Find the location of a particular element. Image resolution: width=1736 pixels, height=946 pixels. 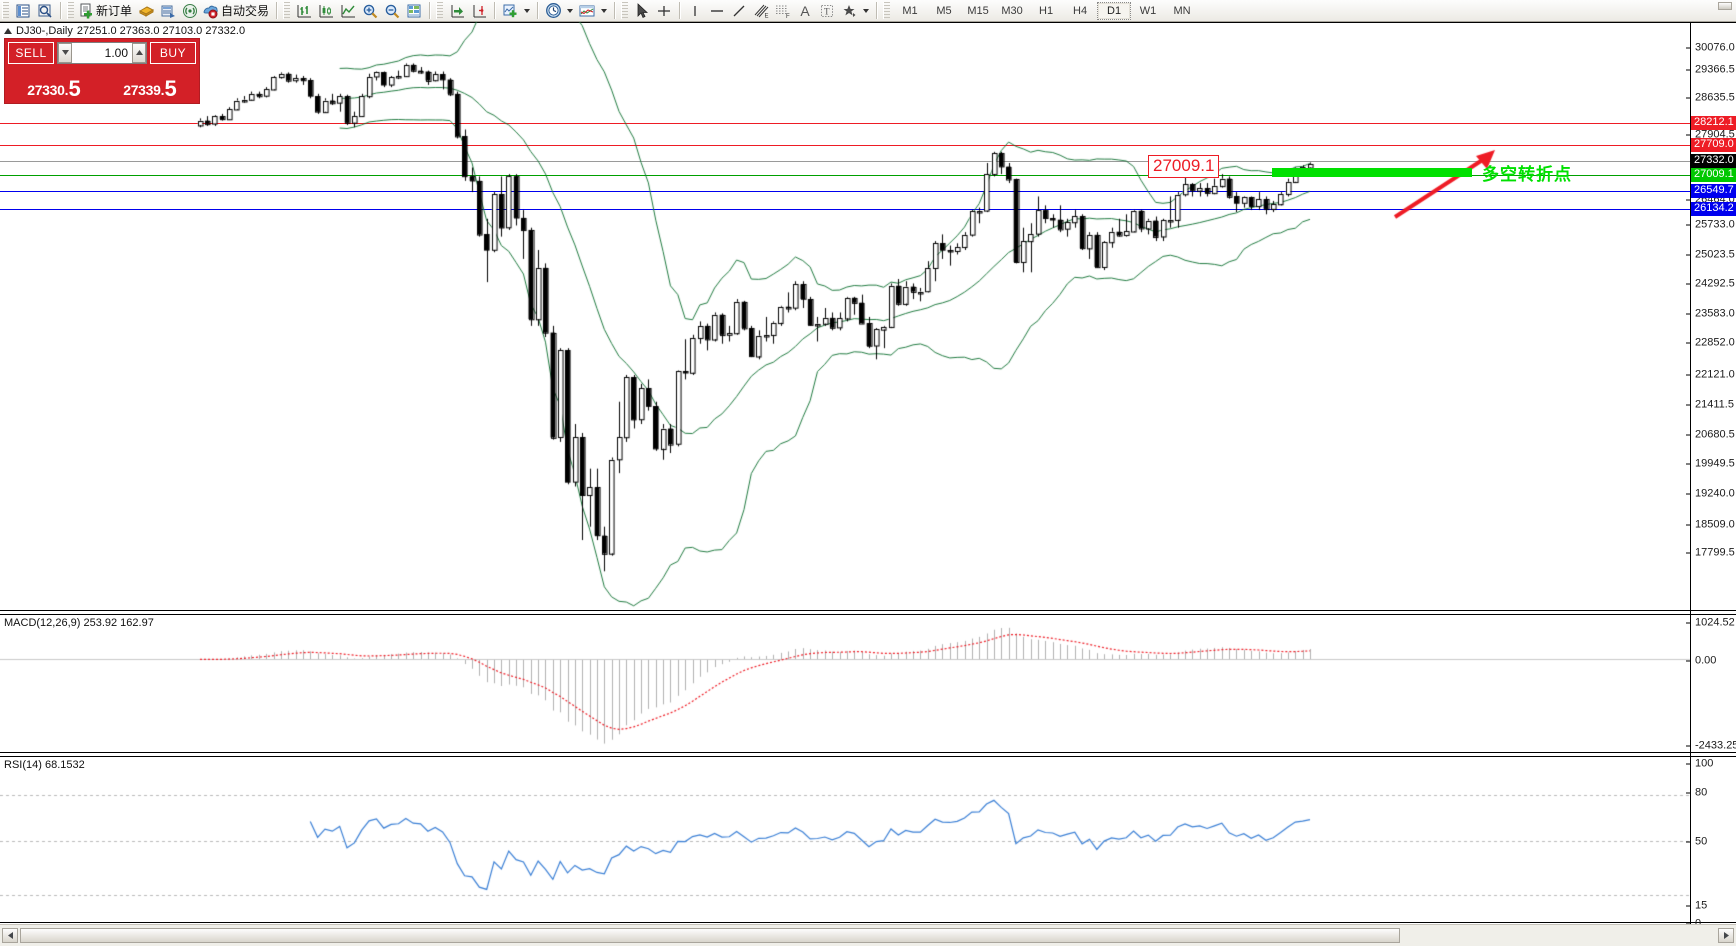

autotrading-button: 自动交易 is located at coordinates (236, 11).